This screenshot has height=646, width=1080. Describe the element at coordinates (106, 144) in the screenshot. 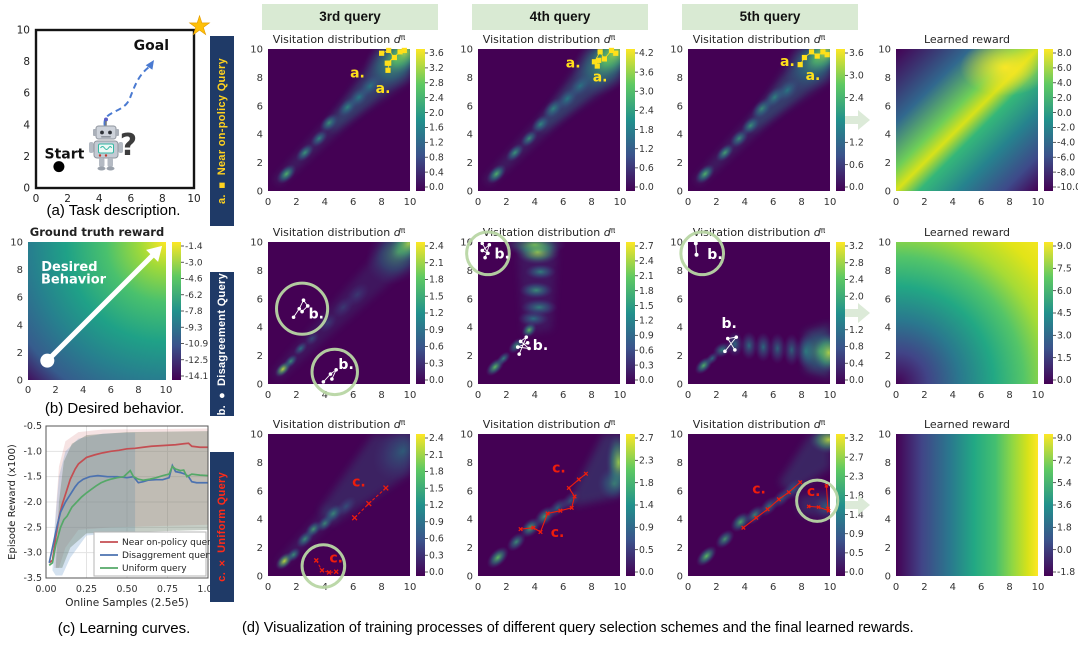

I see `robot-icon` at that location.